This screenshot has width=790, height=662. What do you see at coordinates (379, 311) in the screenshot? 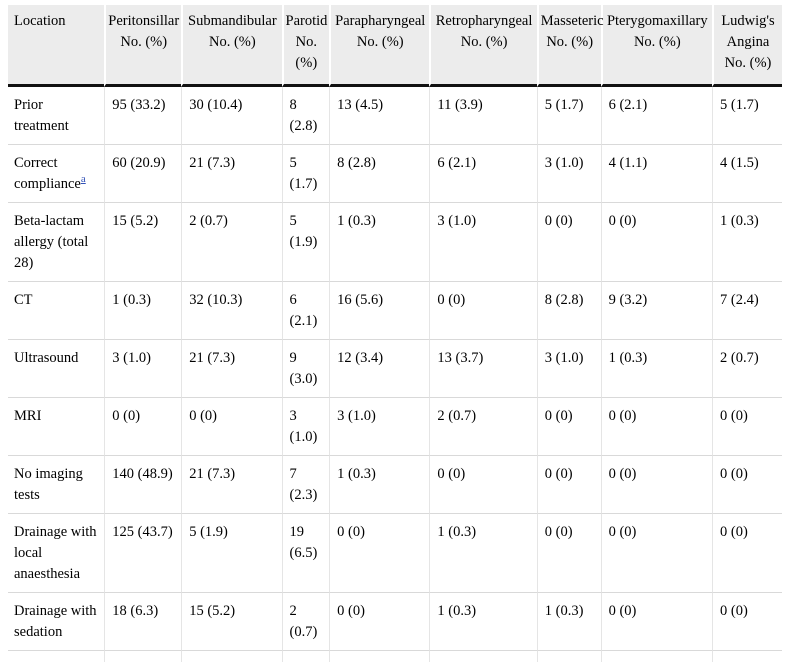
I see `data-cell: 16 (5.6)` at bounding box center [379, 311].